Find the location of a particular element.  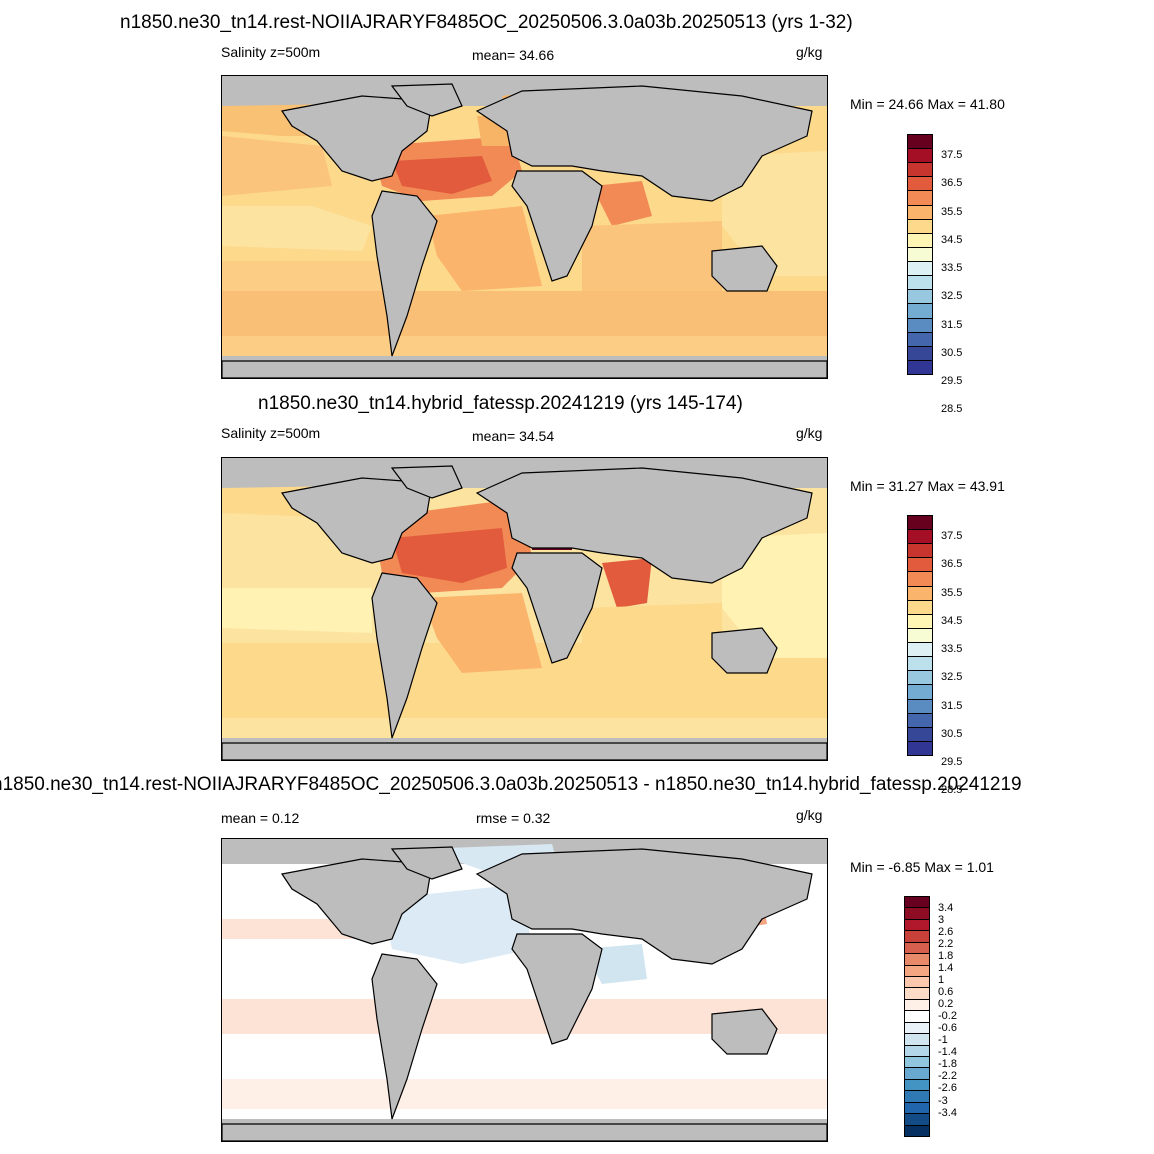

panel1-mean-label: mean= 34.66 is located at coordinates (513, 55).